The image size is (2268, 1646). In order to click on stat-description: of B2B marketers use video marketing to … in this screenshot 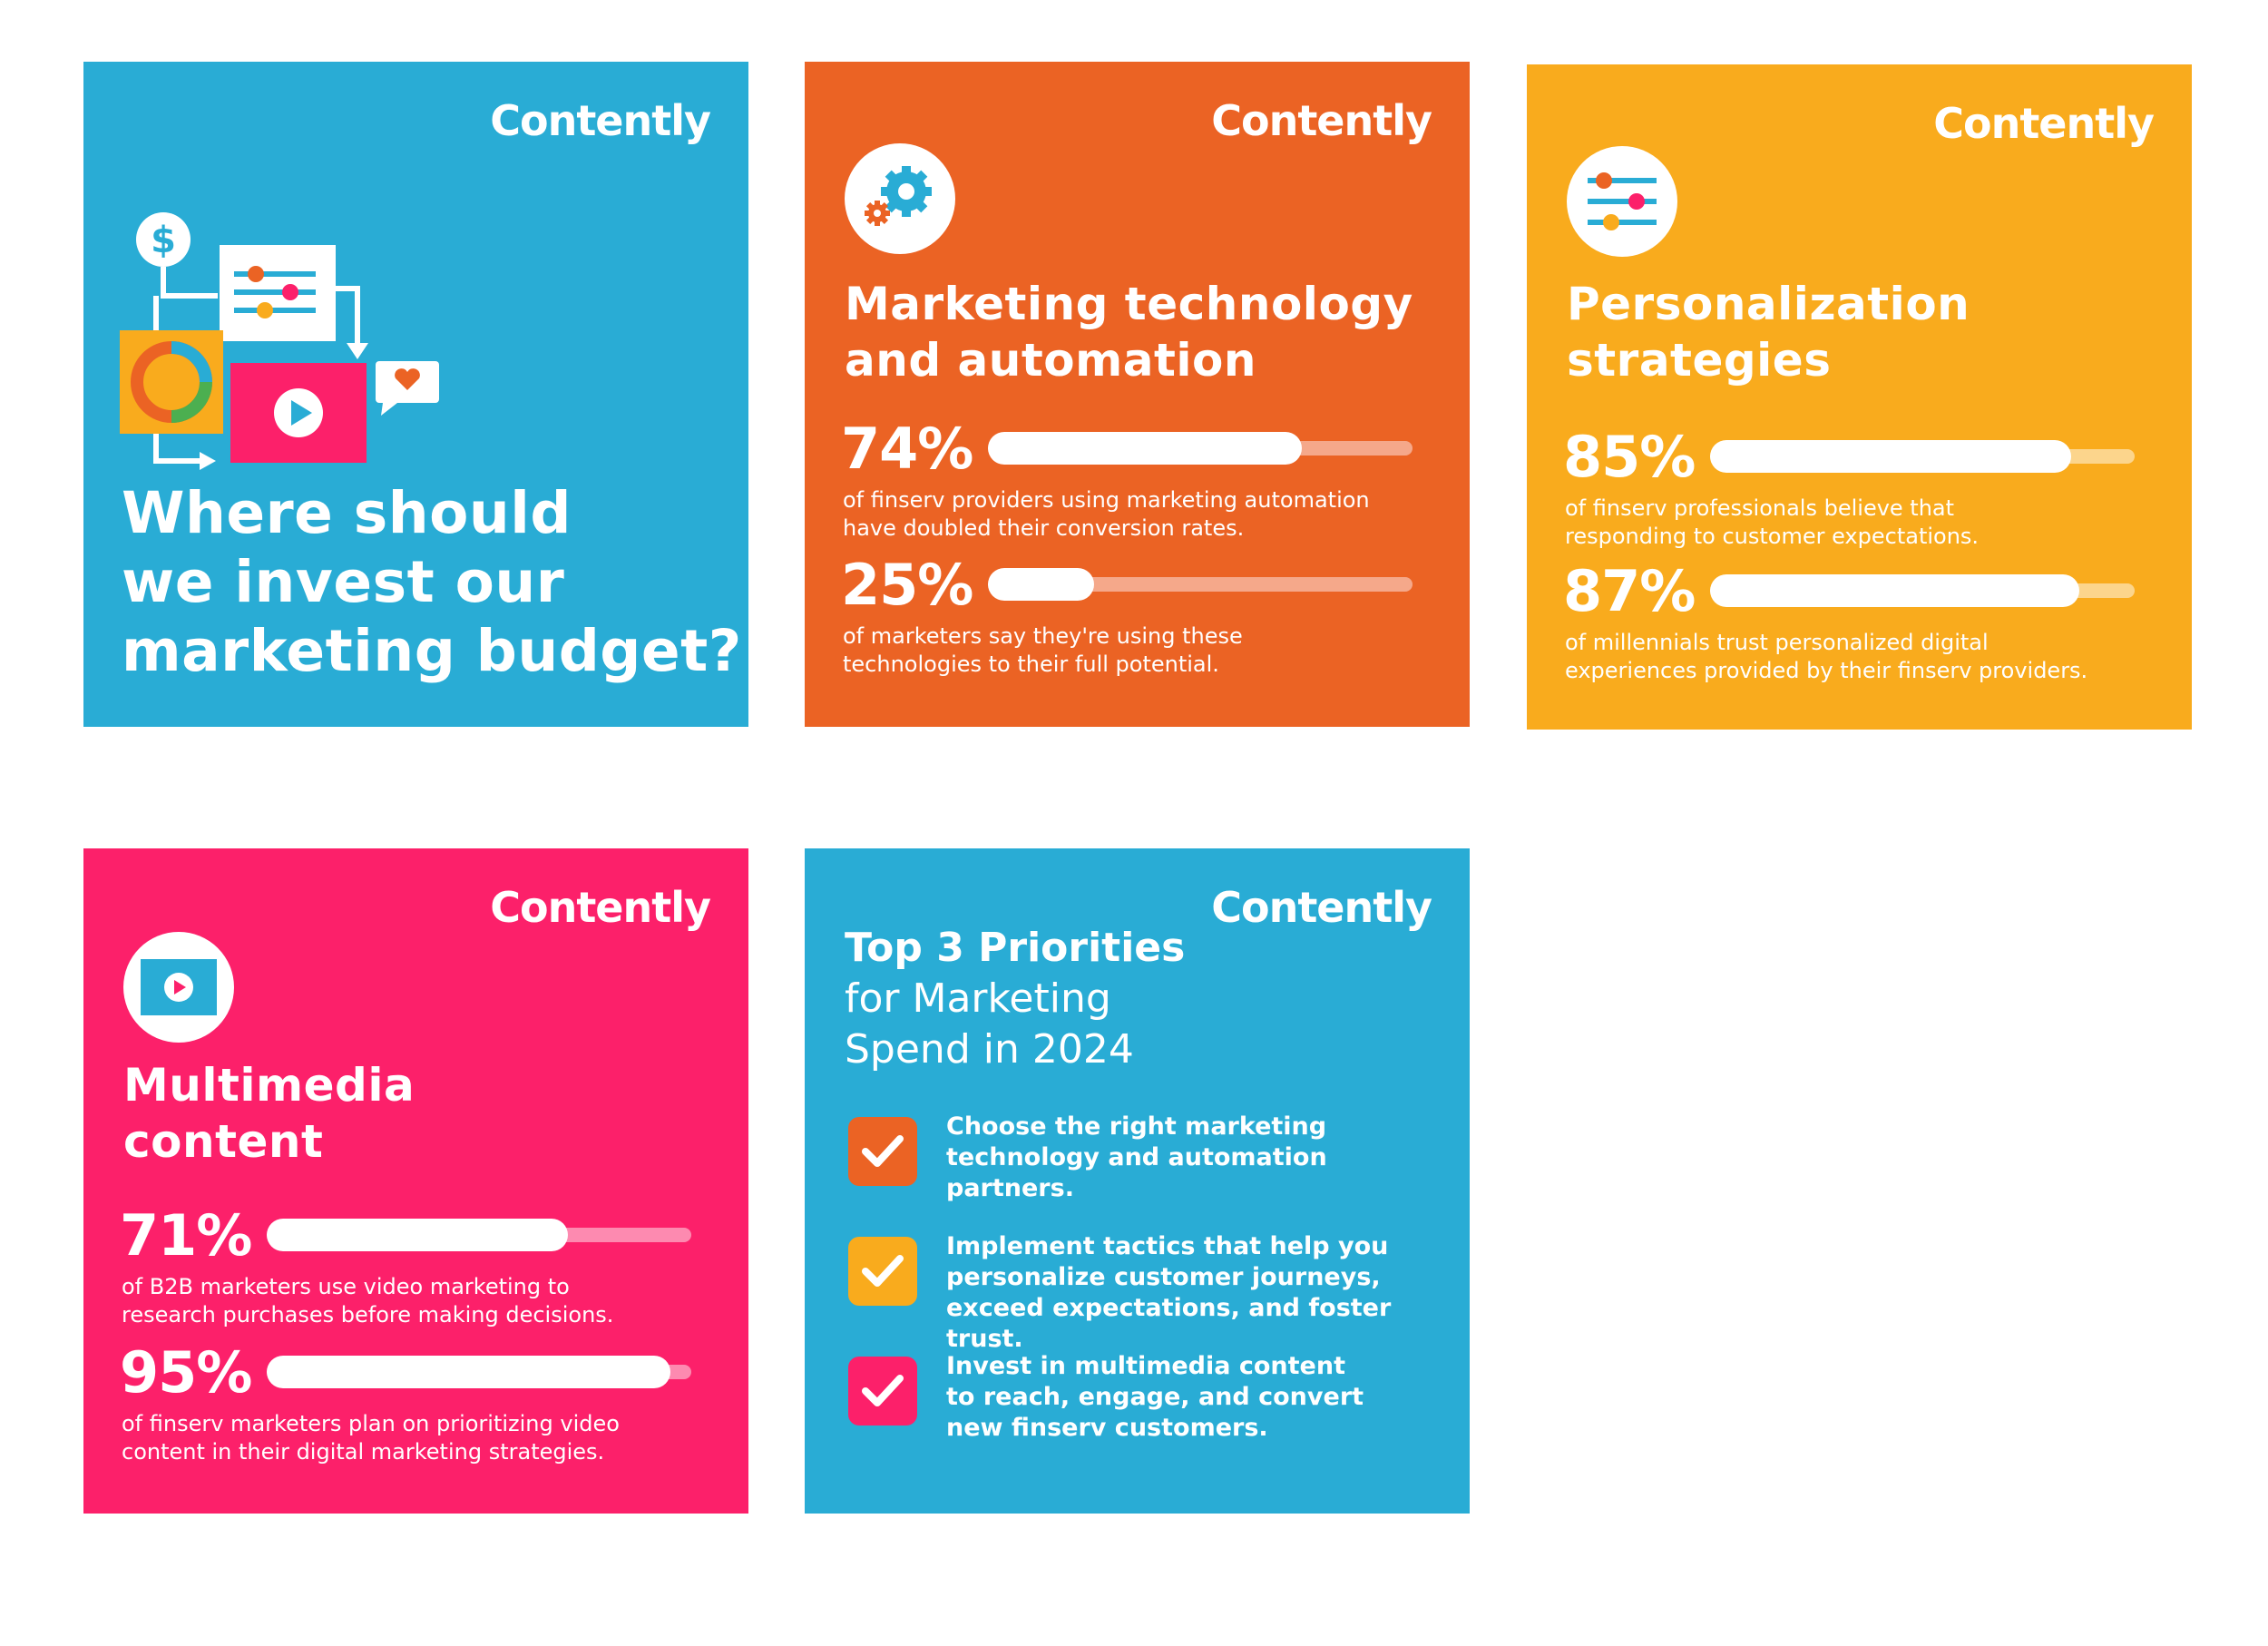, I will do `click(368, 1301)`.